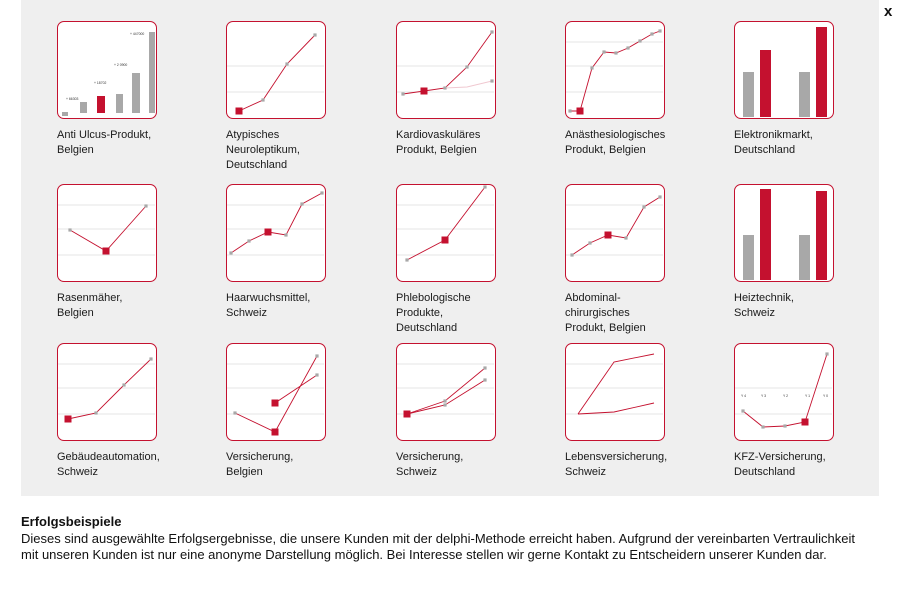 Image resolution: width=900 pixels, height=603 pixels. I want to click on example-thumbnail: + 66303 + 18702 + 2 0900 + 447000, so click(107, 70).